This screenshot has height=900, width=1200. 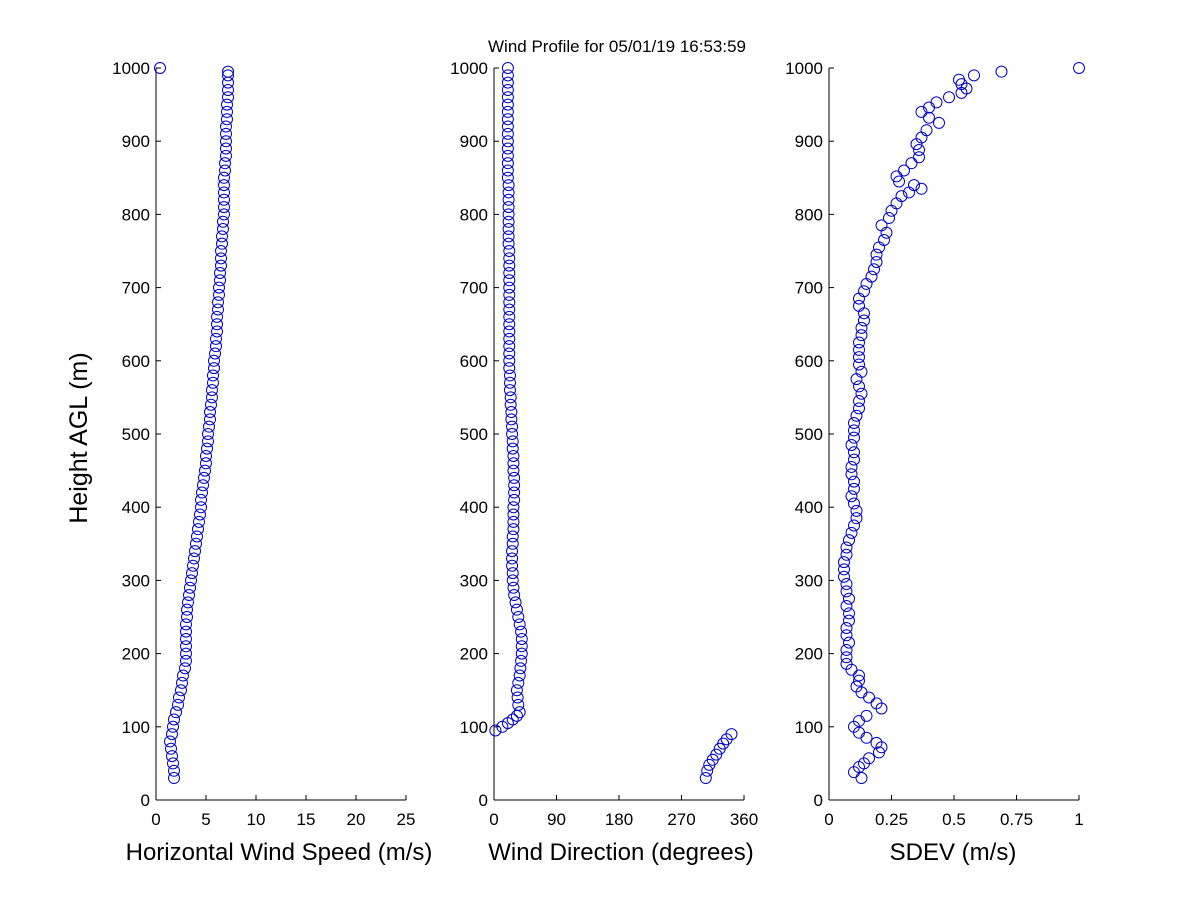 What do you see at coordinates (136, 727) in the screenshot?
I see `y-tick-label: 100` at bounding box center [136, 727].